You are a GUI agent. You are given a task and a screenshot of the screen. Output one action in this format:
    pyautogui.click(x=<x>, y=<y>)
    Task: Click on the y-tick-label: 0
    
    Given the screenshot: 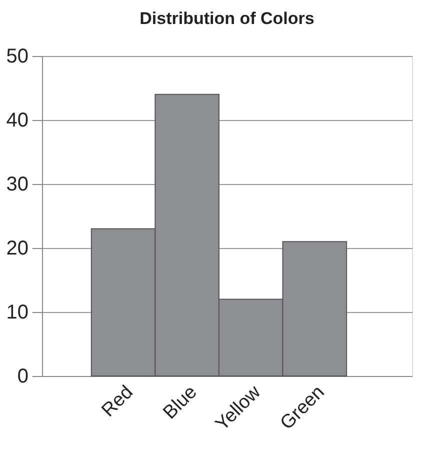 What is the action you would take?
    pyautogui.click(x=22, y=377)
    